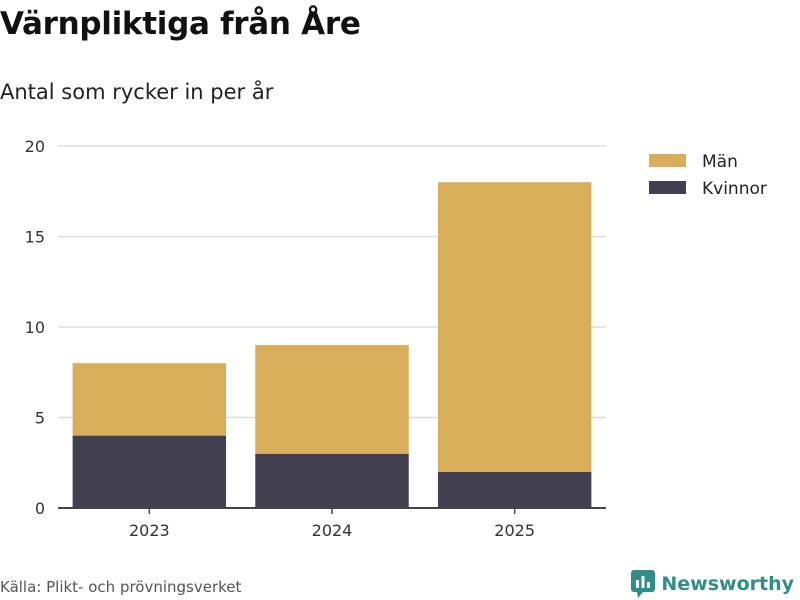  What do you see at coordinates (720, 162) in the screenshot?
I see `legend-label: Män` at bounding box center [720, 162].